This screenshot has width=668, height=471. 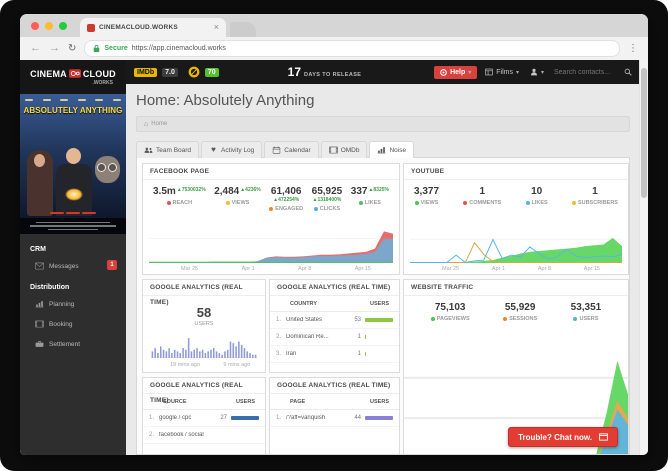 I want to click on tab-noise: Noise, so click(x=392, y=149).